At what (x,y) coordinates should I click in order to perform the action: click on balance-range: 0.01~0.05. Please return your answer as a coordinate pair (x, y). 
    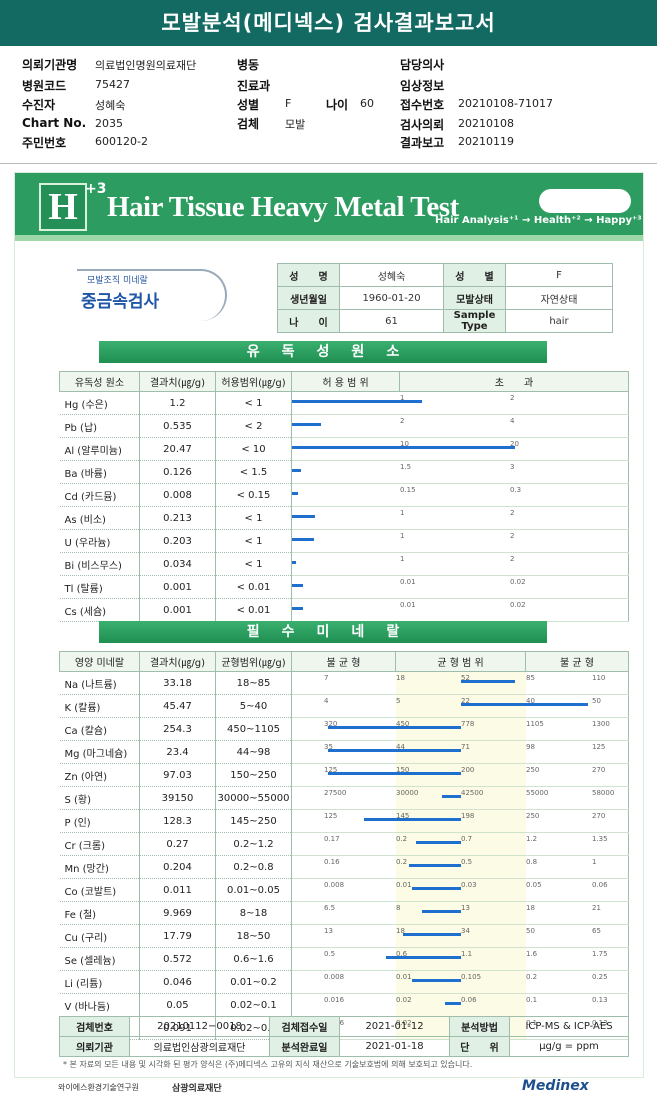
    Looking at the image, I should click on (253, 890).